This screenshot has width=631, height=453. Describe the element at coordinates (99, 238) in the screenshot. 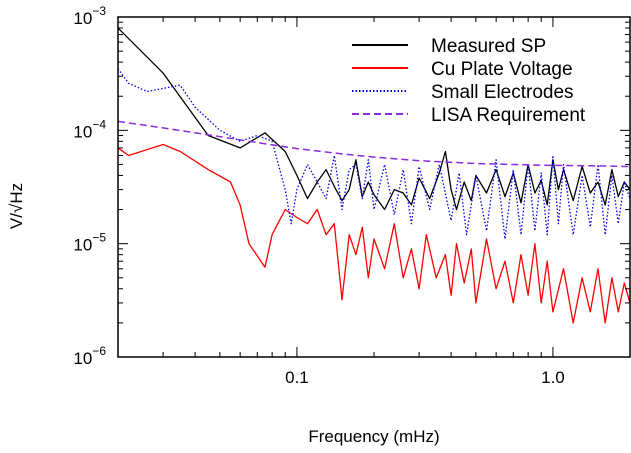

I see `y-tick-label-exp: −5` at that location.